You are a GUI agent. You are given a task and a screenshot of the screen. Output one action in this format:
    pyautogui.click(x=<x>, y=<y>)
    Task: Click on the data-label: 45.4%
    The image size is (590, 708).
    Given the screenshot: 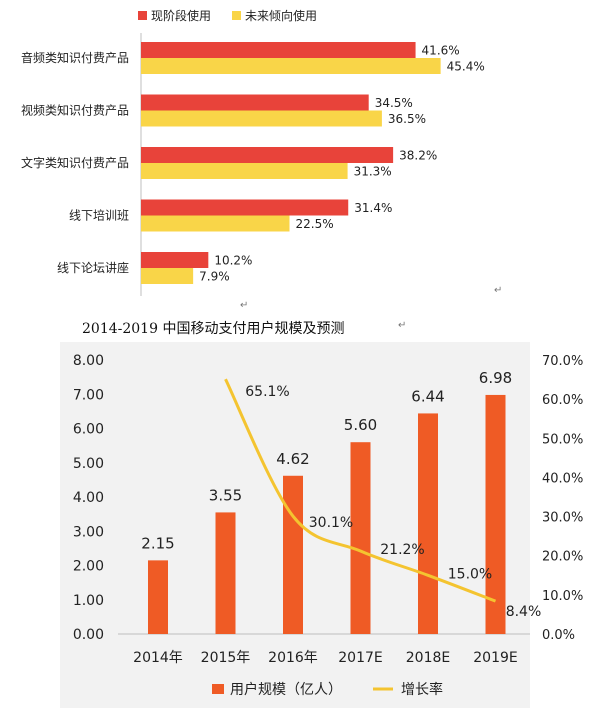 What is the action you would take?
    pyautogui.click(x=466, y=67)
    